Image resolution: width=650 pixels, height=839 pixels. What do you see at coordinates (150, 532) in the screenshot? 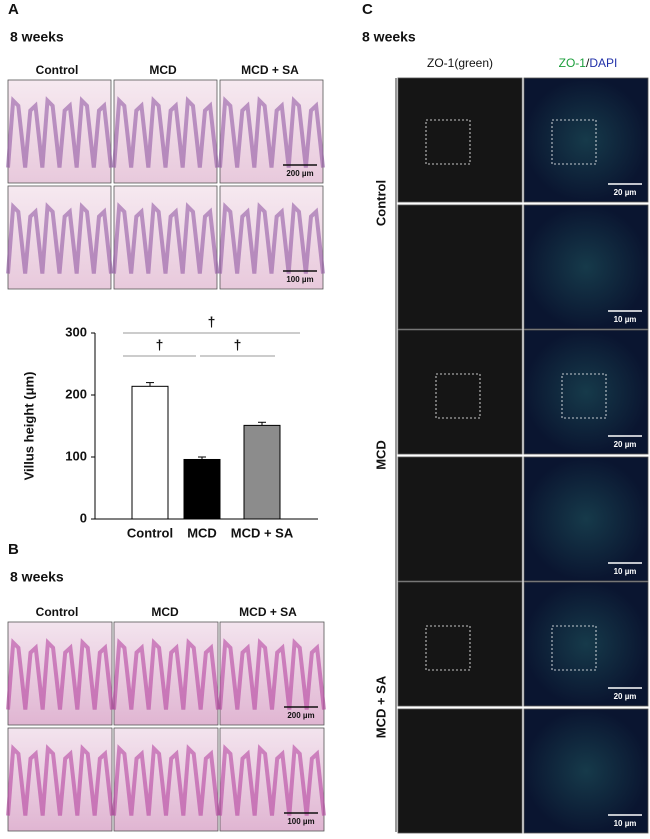
I see `x-tick-label: Control` at bounding box center [150, 532].